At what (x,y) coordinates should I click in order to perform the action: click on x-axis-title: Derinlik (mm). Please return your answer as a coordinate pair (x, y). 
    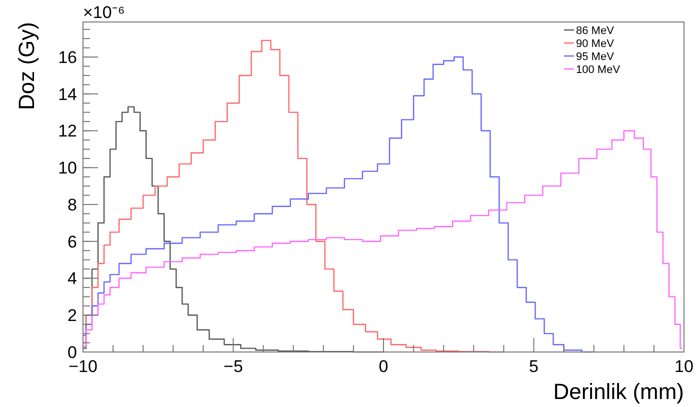
    Looking at the image, I should click on (618, 391).